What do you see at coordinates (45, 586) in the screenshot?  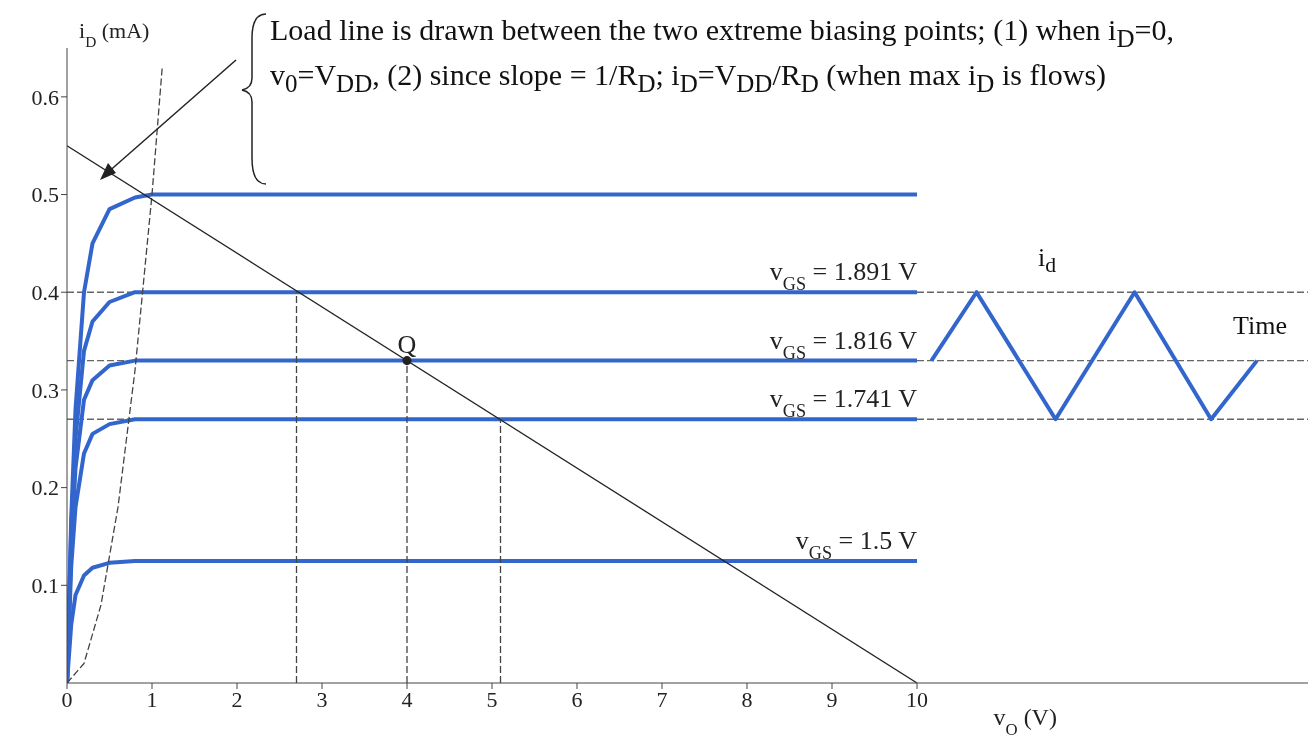 I see `y-tick-label: 0.1` at bounding box center [45, 586].